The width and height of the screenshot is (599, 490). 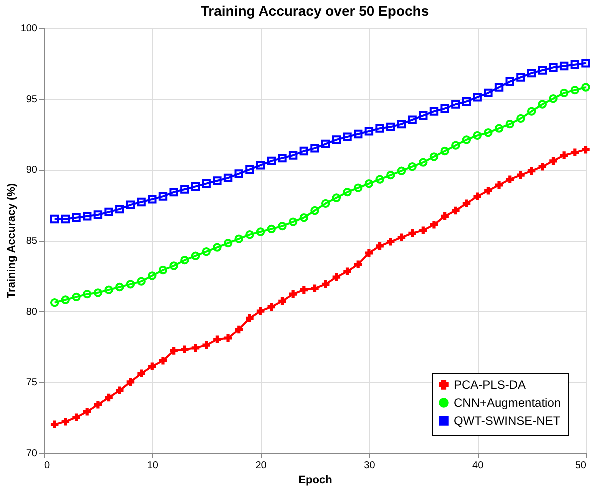 What do you see at coordinates (32, 312) in the screenshot?
I see `y-tick-label: 80` at bounding box center [32, 312].